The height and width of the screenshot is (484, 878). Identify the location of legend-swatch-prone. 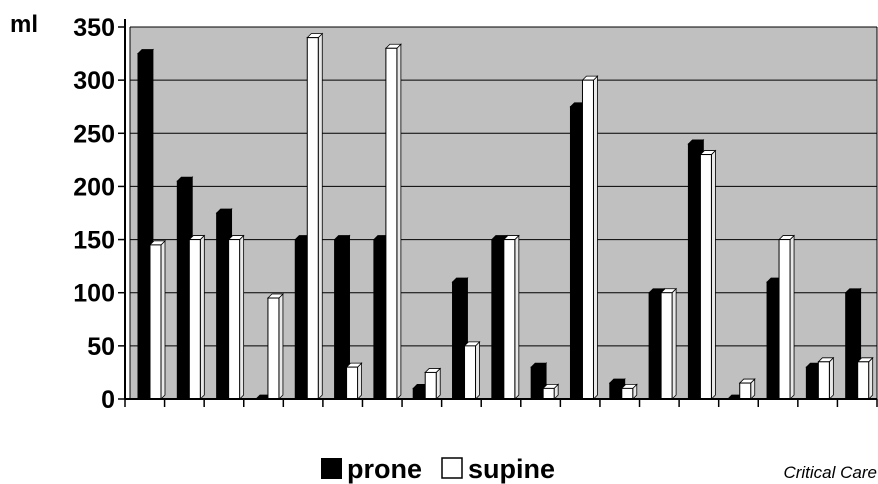
(331, 468).